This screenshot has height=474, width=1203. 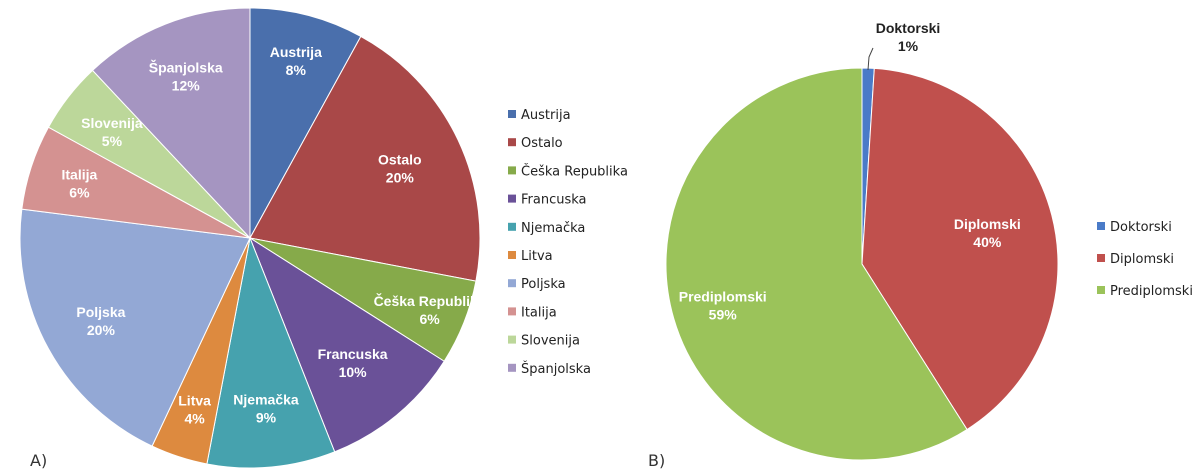 What do you see at coordinates (38, 460) in the screenshot?
I see `panel-label-a: A)` at bounding box center [38, 460].